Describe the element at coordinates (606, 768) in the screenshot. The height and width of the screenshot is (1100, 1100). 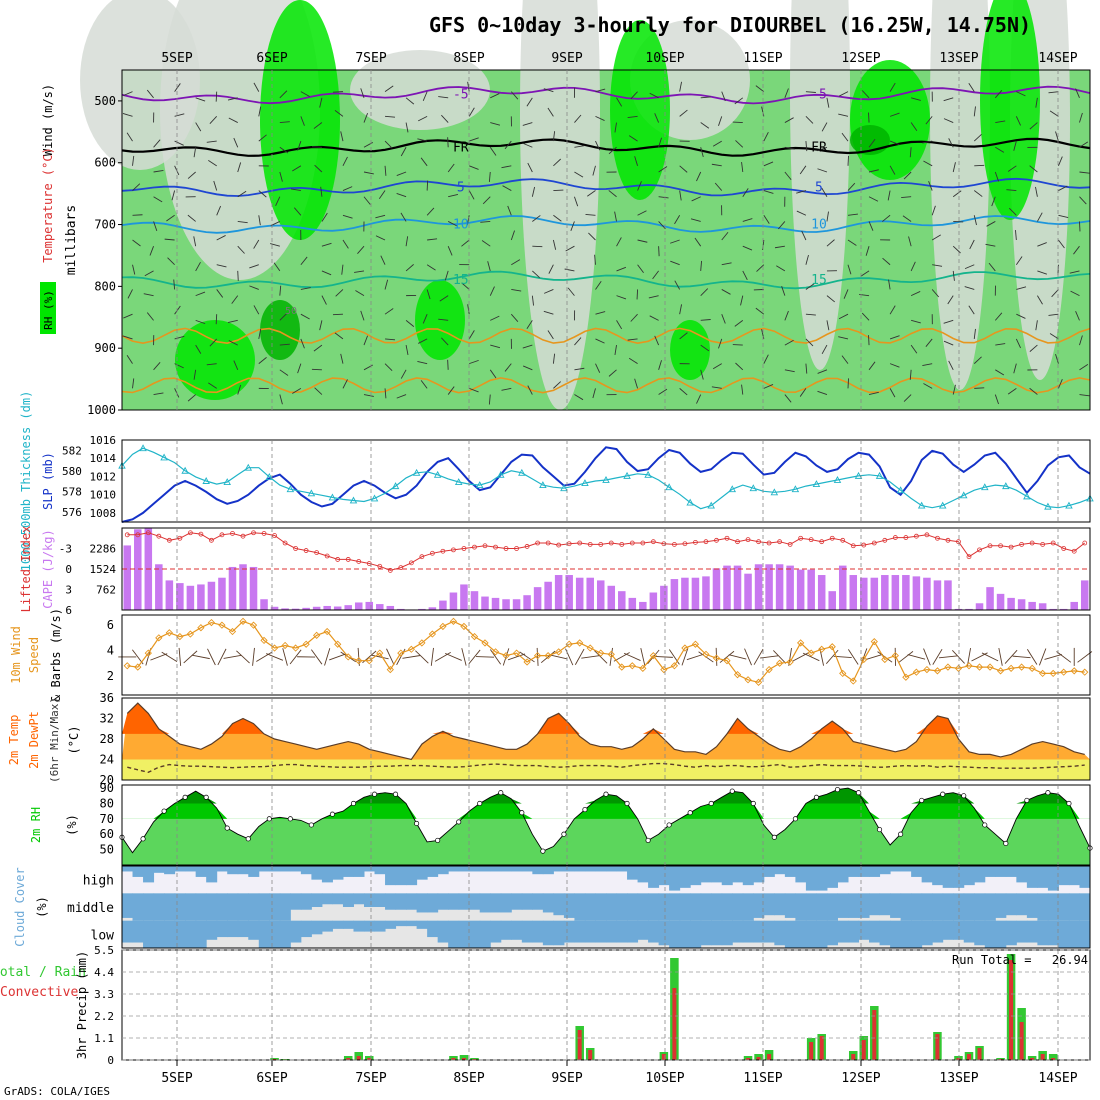
I see `dewpoint-line` at that location.